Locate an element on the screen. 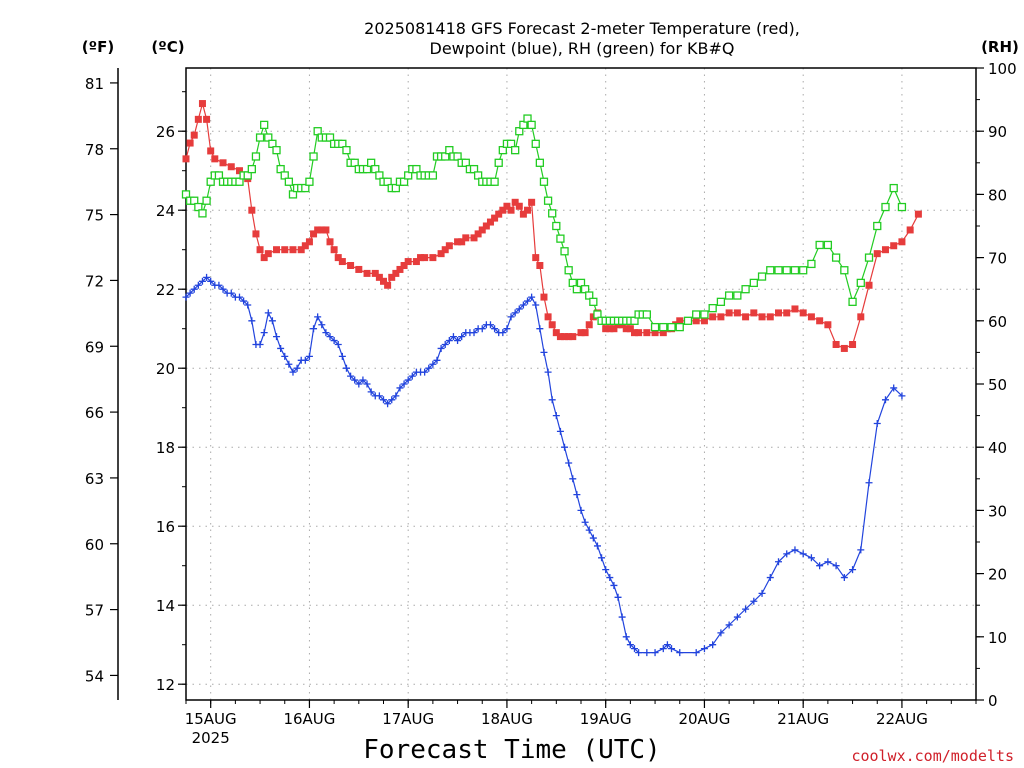  celsius-tick-label: 24 is located at coordinates (165, 211).